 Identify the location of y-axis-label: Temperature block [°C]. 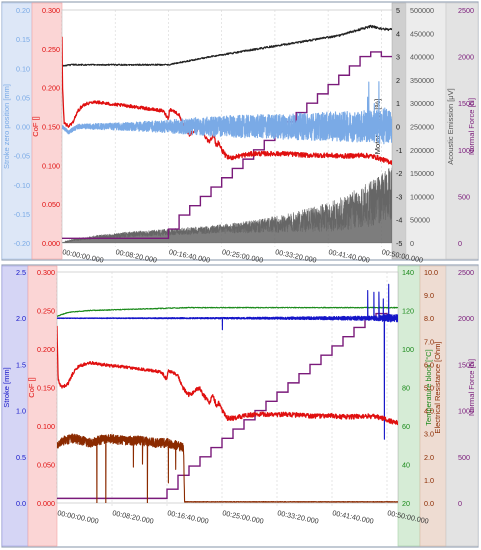
(428, 387).